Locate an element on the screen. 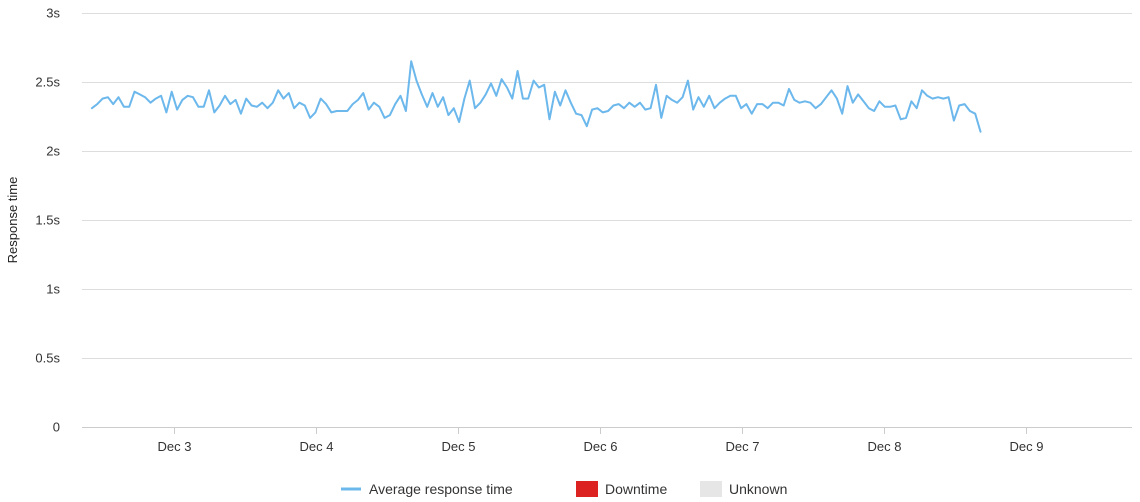  series-line-average-response-time is located at coordinates (536, 96).